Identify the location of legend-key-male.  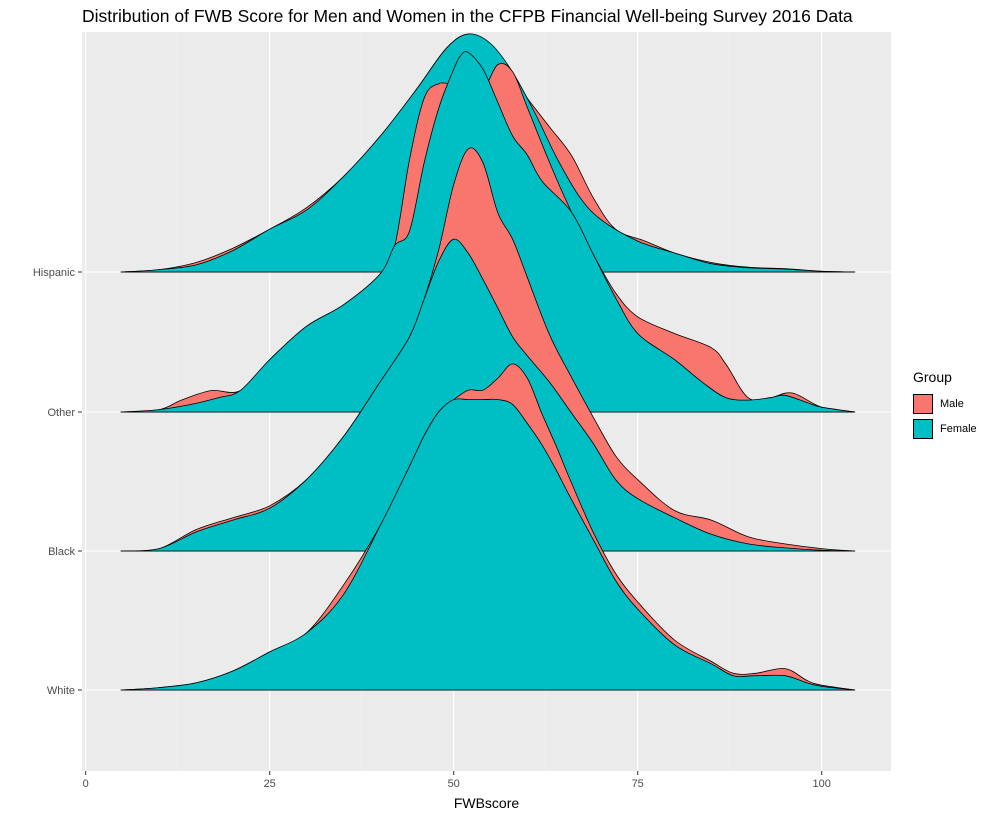
(923, 403).